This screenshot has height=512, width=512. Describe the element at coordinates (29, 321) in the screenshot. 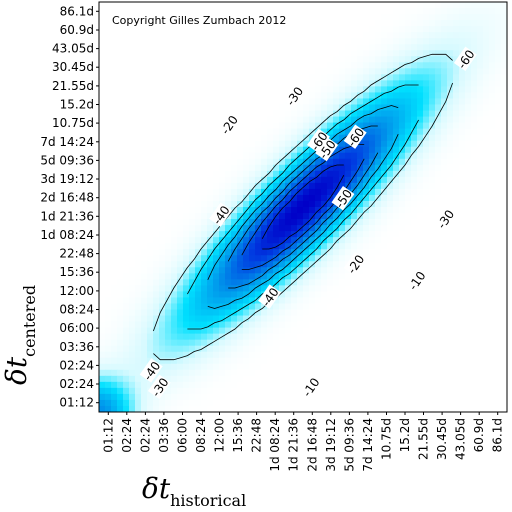

I see `y-axis-subscript: centered` at that location.